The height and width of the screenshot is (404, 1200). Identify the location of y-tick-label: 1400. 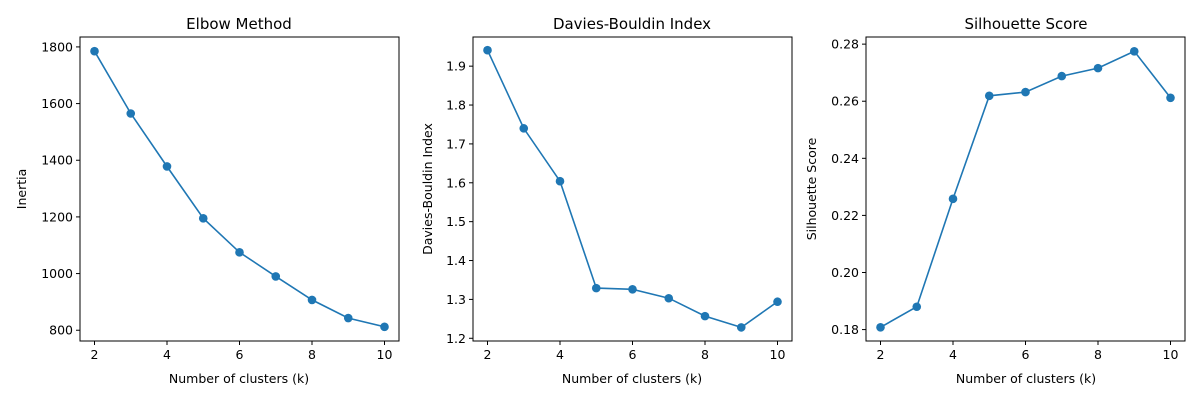
(57, 160).